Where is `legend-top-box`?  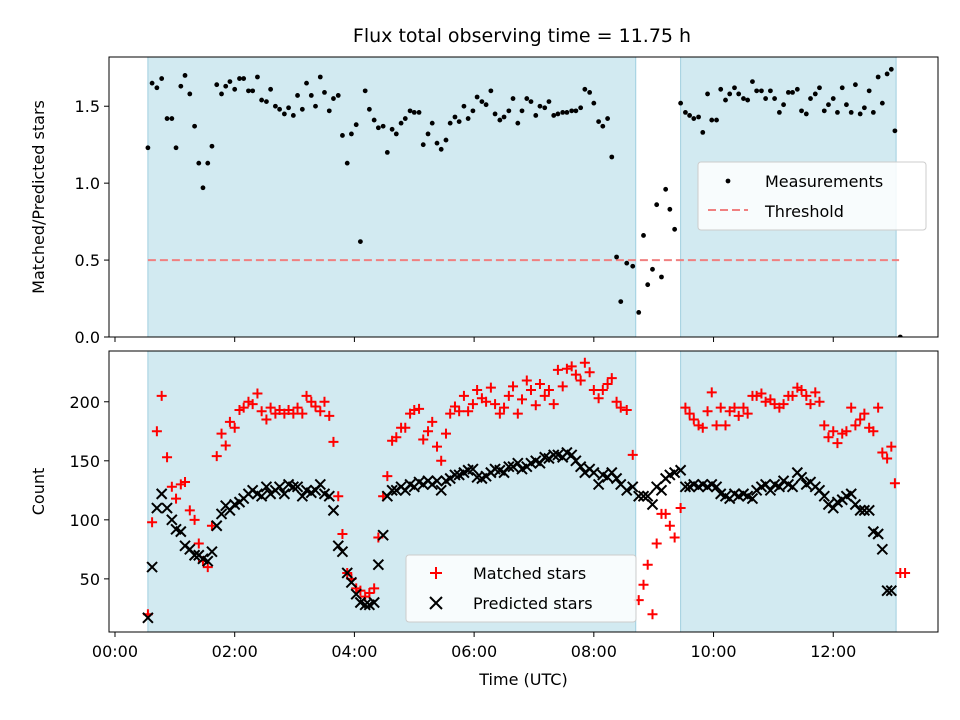
legend-top-box is located at coordinates (812, 196).